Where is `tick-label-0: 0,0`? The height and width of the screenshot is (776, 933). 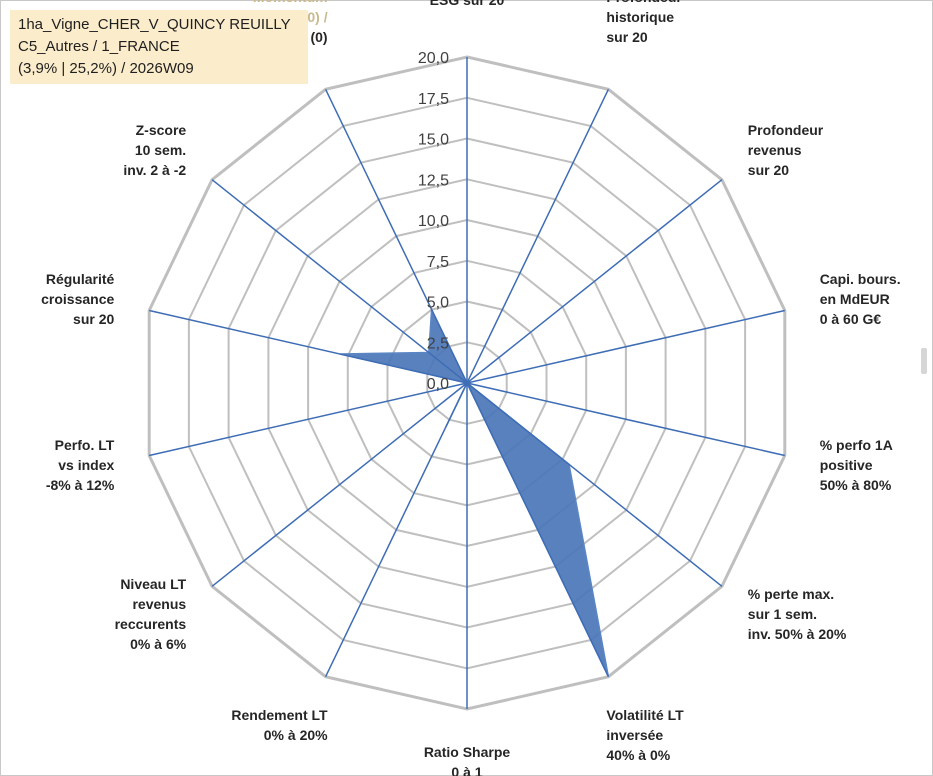 tick-label-0: 0,0 is located at coordinates (438, 384).